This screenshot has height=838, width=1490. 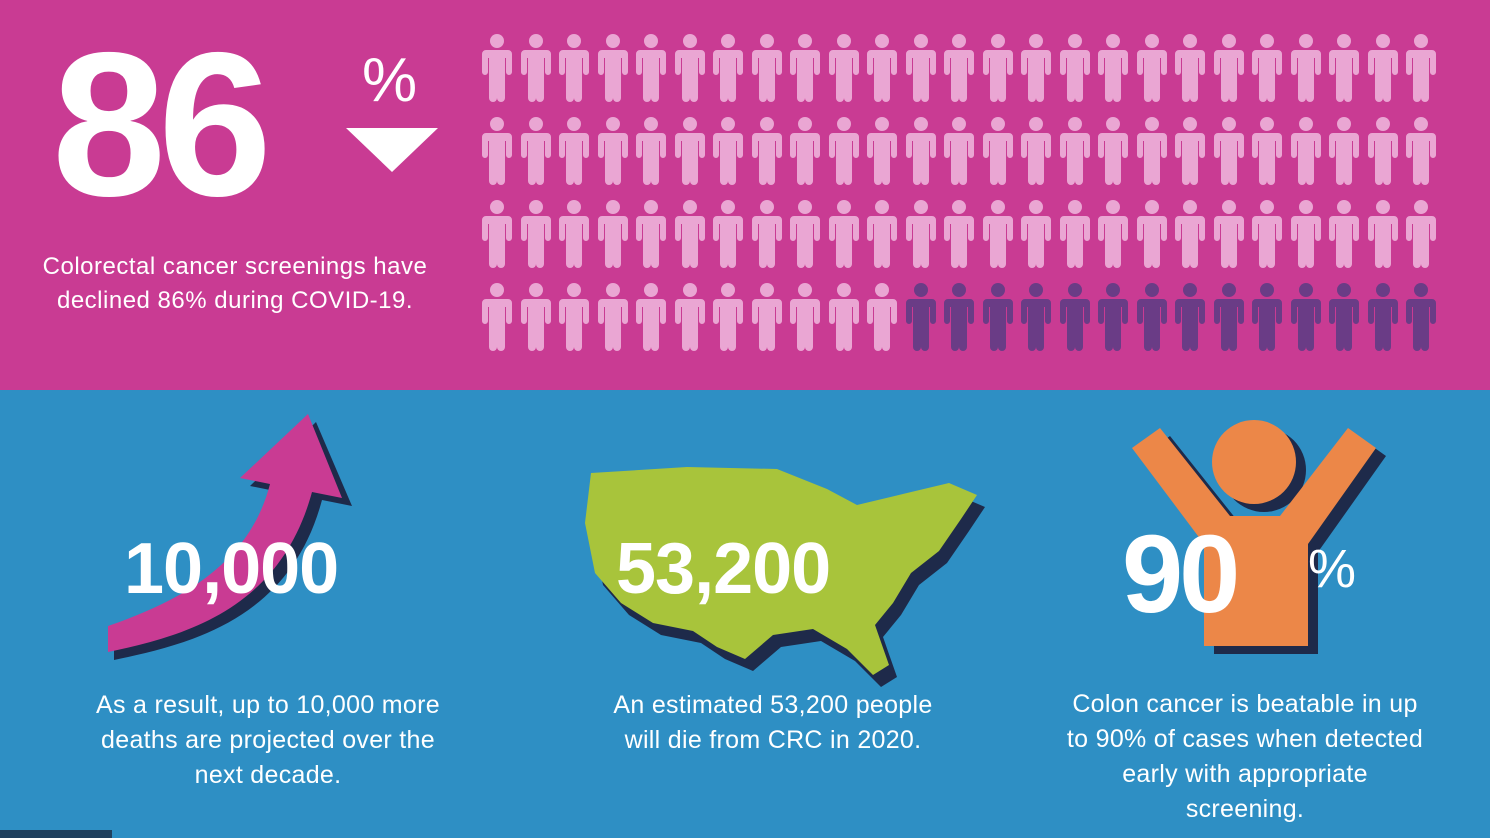 I want to click on us-map-icon, so click(x=785, y=577).